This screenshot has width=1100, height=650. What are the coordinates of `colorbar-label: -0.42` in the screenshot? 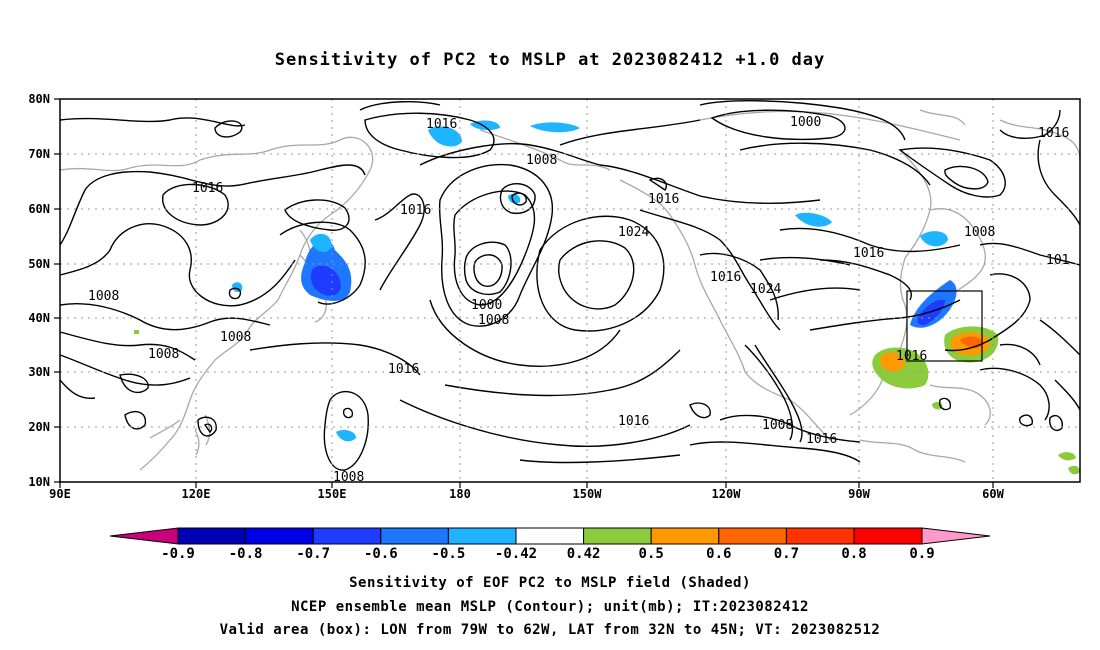 It's located at (516, 554).